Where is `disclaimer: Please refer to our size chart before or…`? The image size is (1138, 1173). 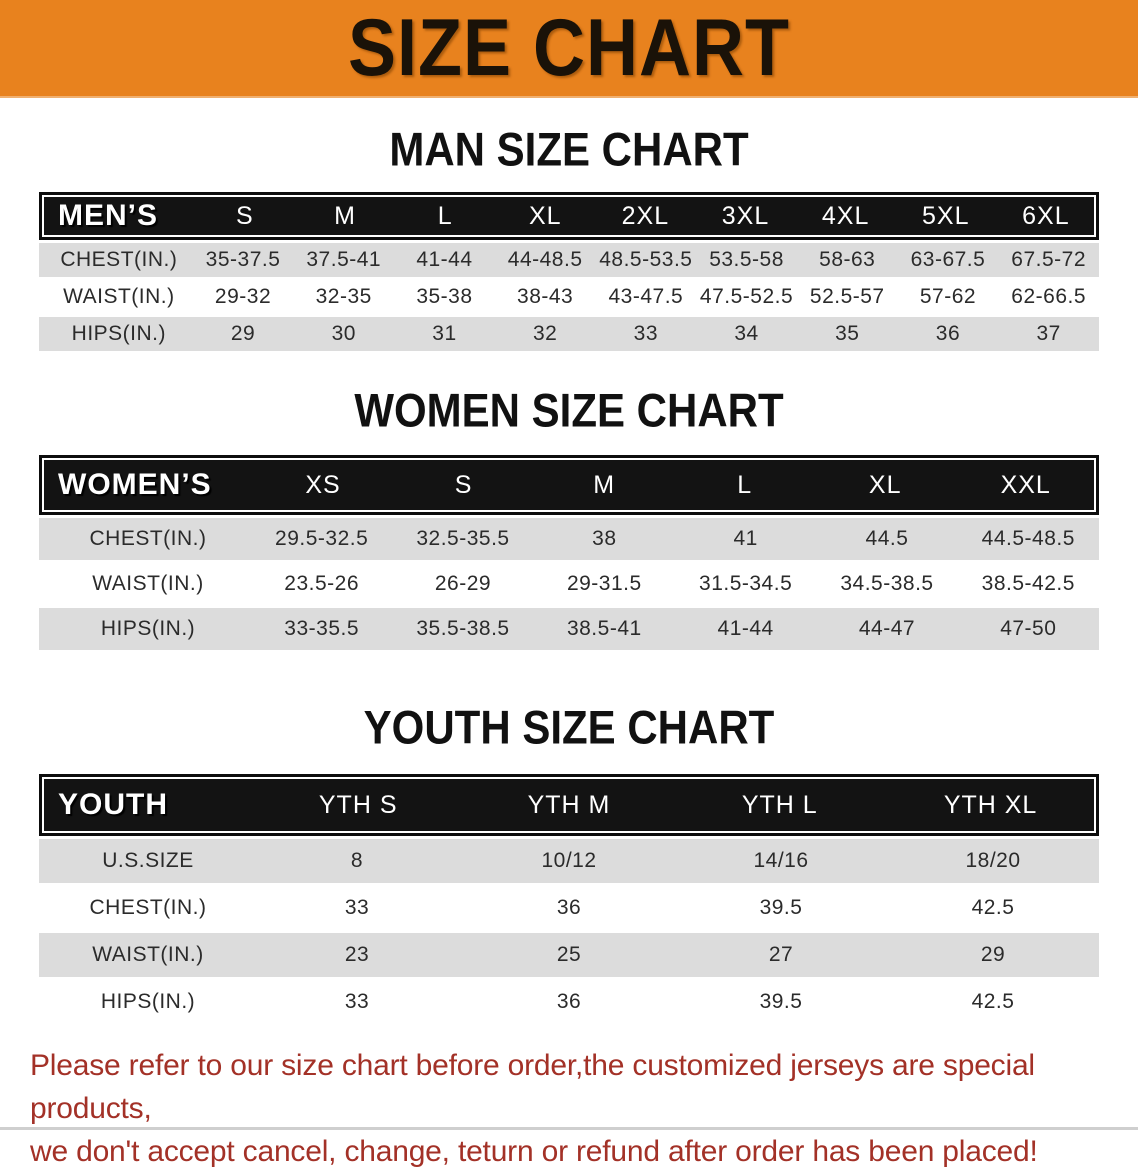 disclaimer: Please refer to our size chart before or… is located at coordinates (584, 1108).